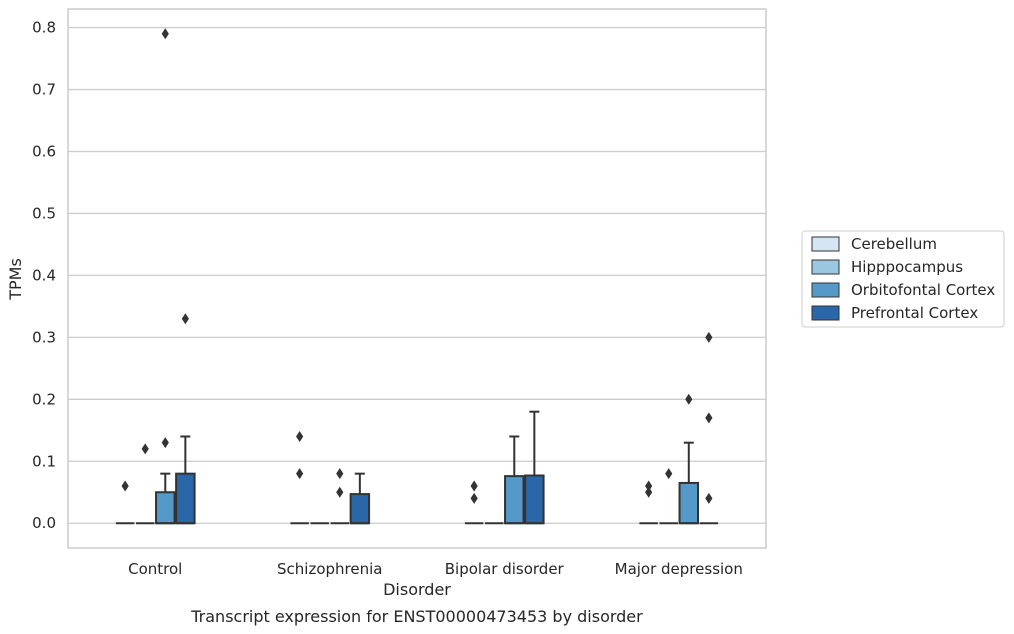 The height and width of the screenshot is (634, 1014). What do you see at coordinates (44, 523) in the screenshot?
I see `y-tick-label: 0.0` at bounding box center [44, 523].